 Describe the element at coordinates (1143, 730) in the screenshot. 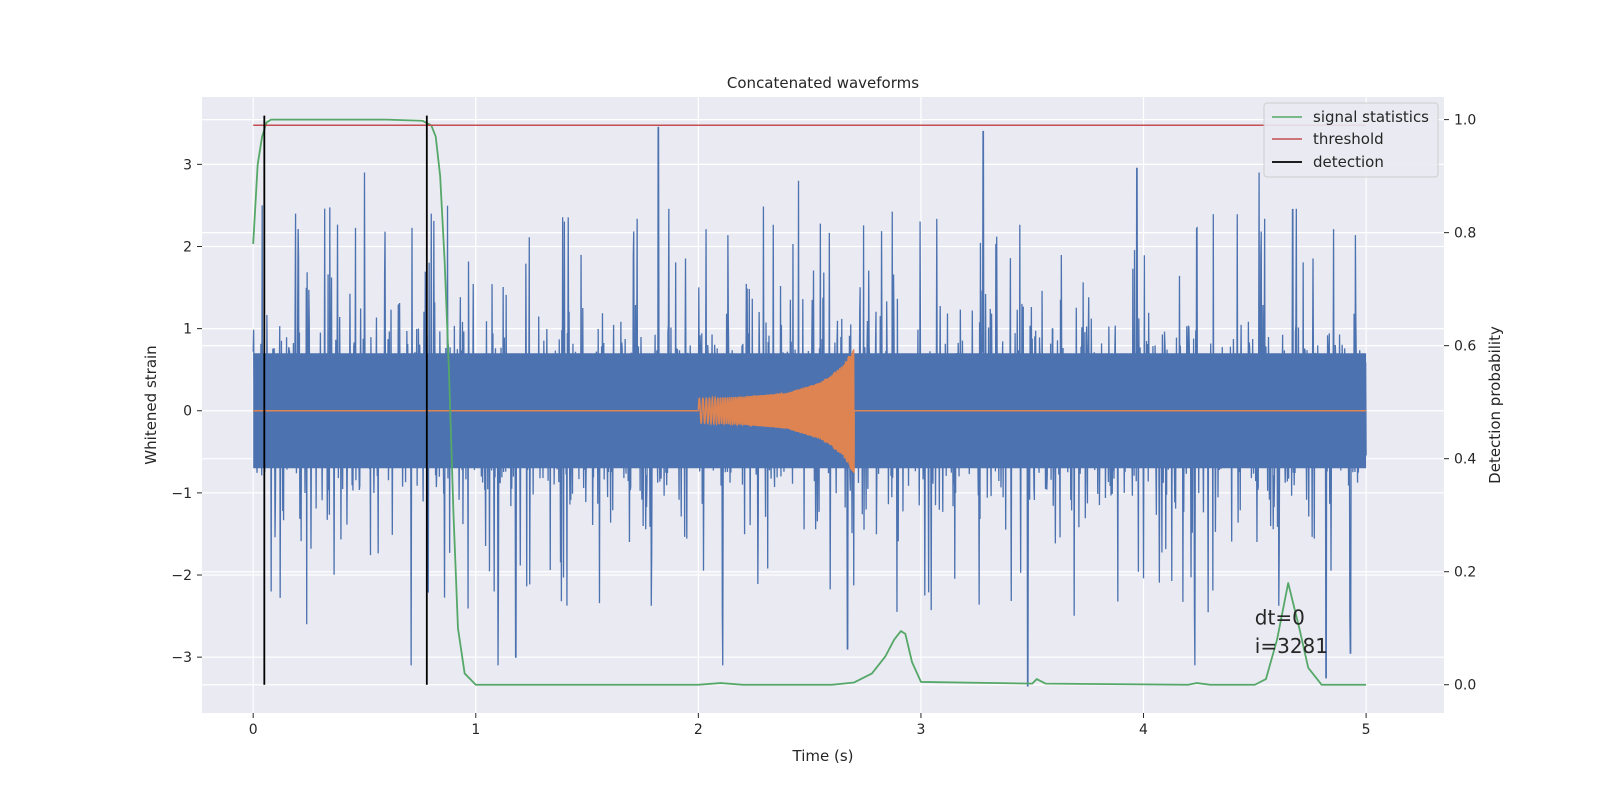

I see `x-tick-label: 4` at that location.